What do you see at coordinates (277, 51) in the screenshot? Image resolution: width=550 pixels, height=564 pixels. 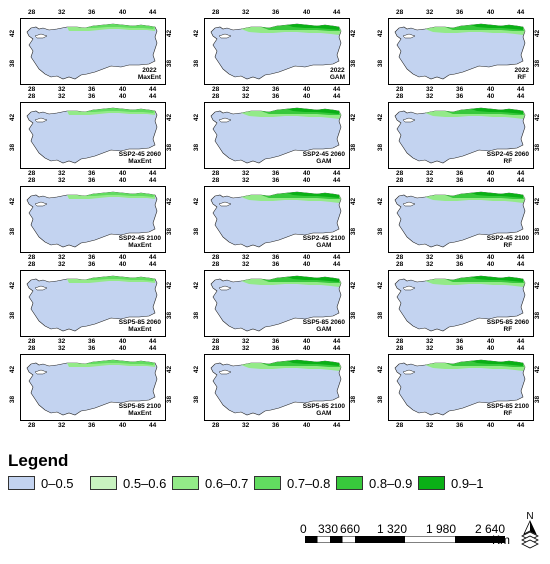 I see `map-panel: 2022 GAM` at bounding box center [277, 51].